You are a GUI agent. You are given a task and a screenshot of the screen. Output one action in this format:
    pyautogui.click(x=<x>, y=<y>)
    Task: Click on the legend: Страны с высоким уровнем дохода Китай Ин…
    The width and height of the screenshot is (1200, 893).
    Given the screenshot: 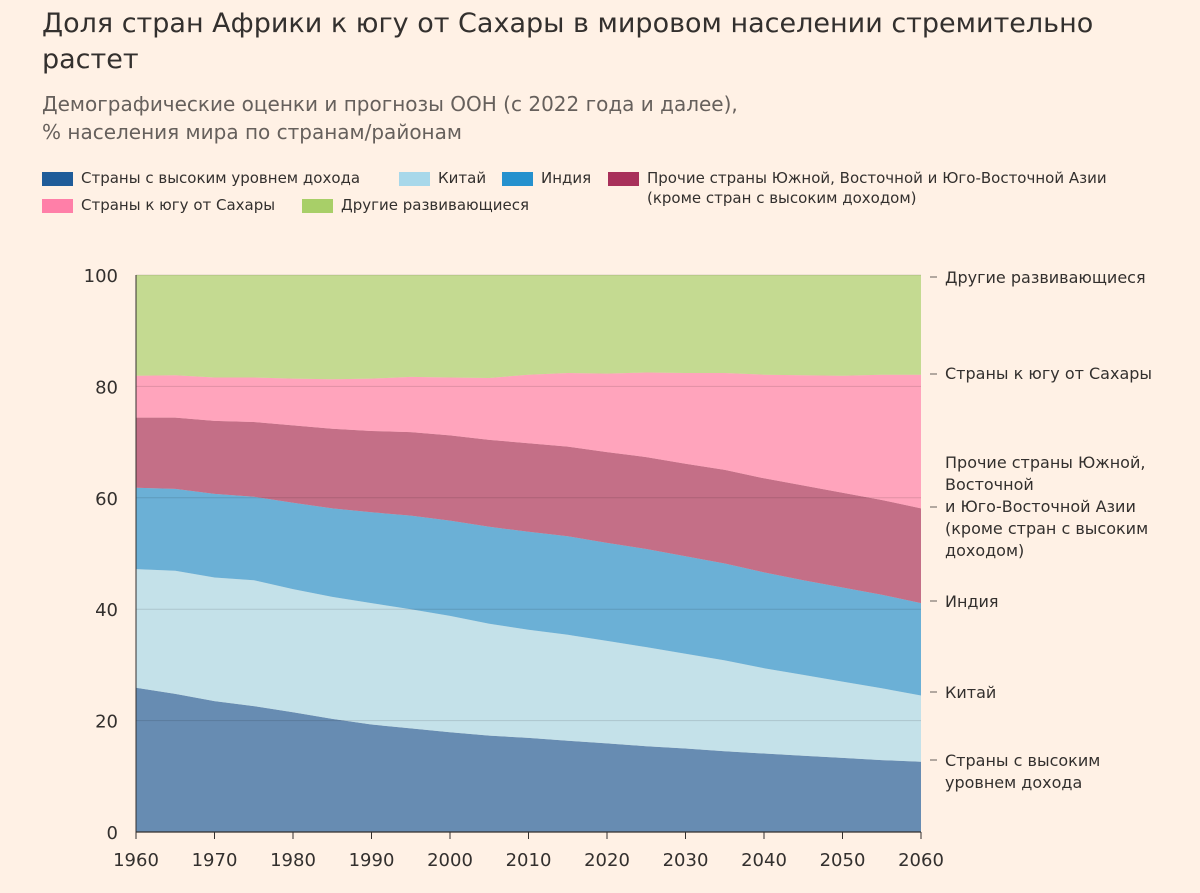 What is the action you would take?
    pyautogui.click(x=617, y=193)
    